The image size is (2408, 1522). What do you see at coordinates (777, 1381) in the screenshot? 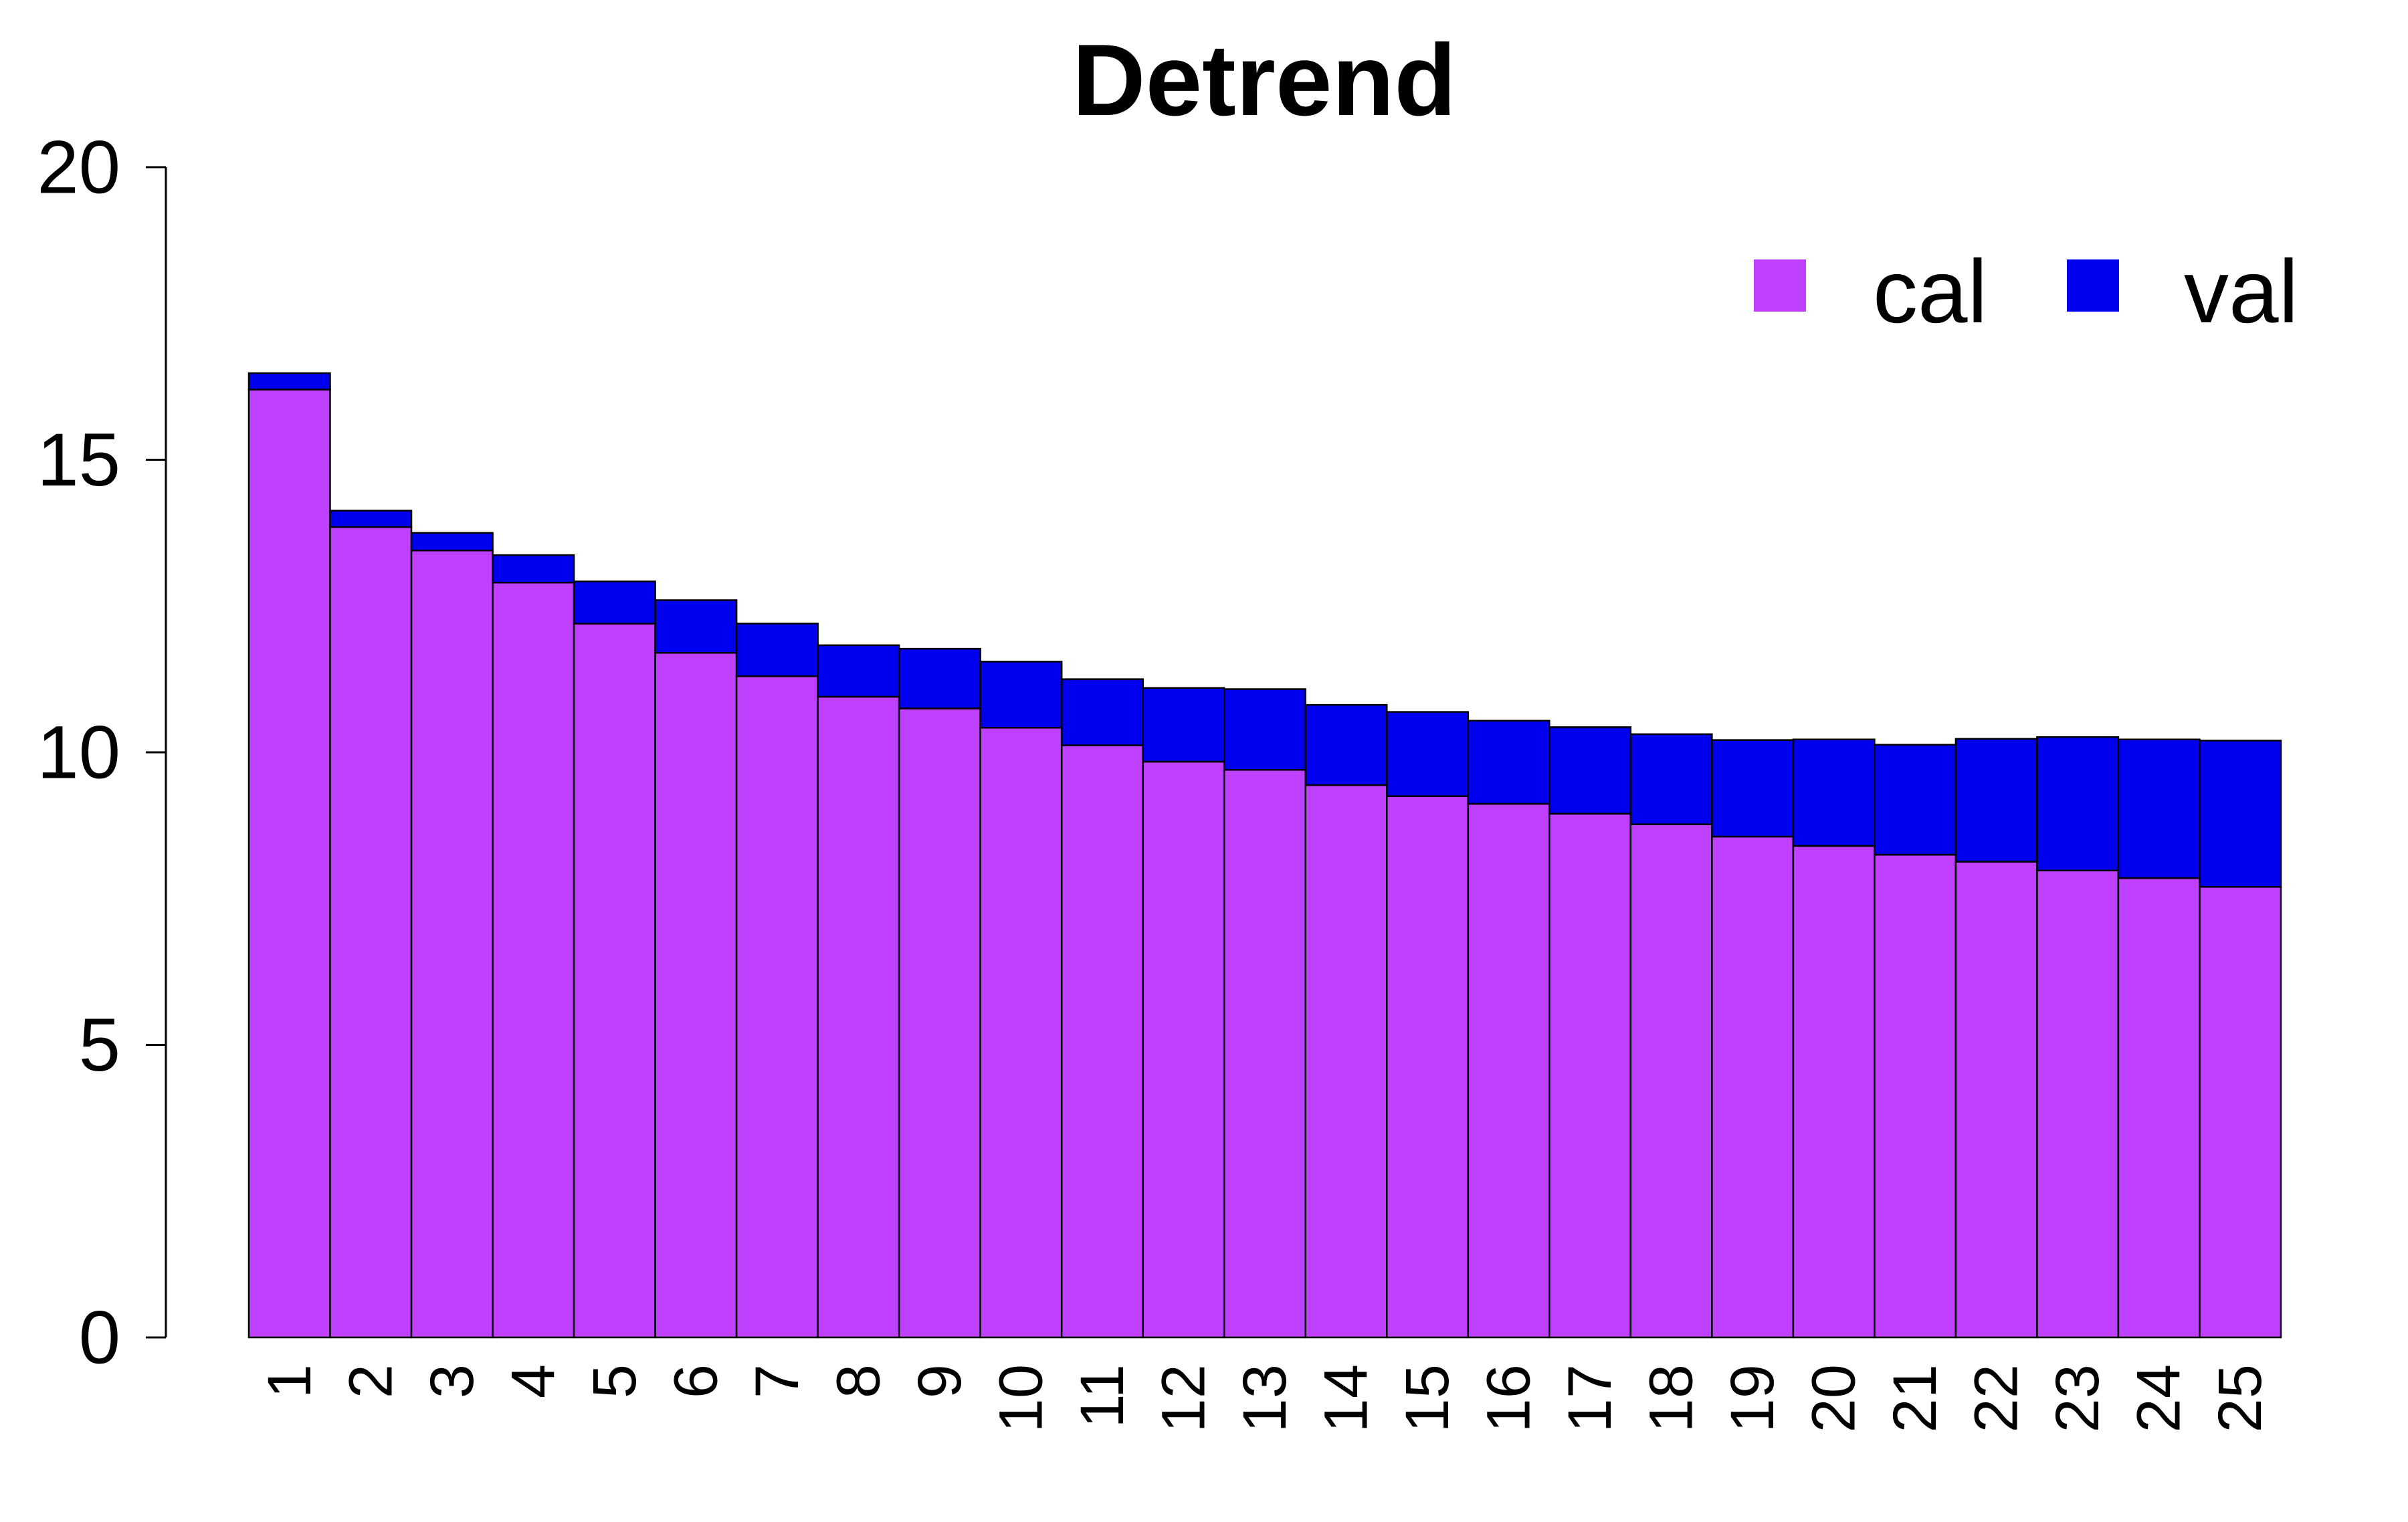
I see `x-tick-label-7: 7` at bounding box center [777, 1381].